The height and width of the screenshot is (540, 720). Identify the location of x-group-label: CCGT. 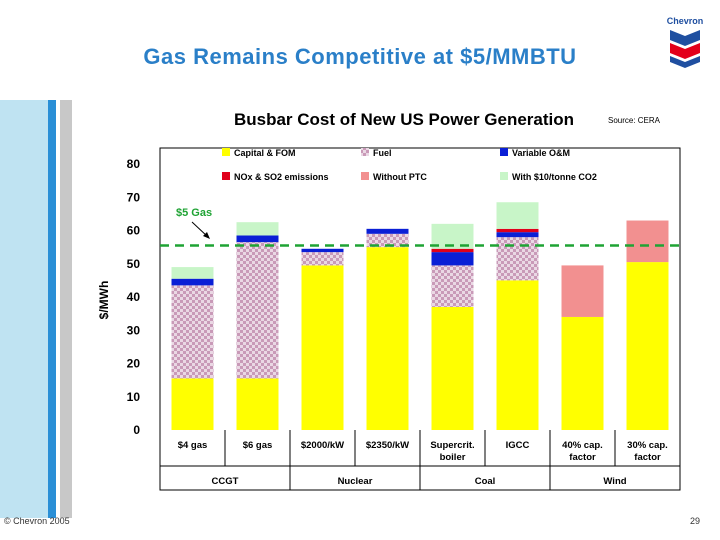
(225, 481).